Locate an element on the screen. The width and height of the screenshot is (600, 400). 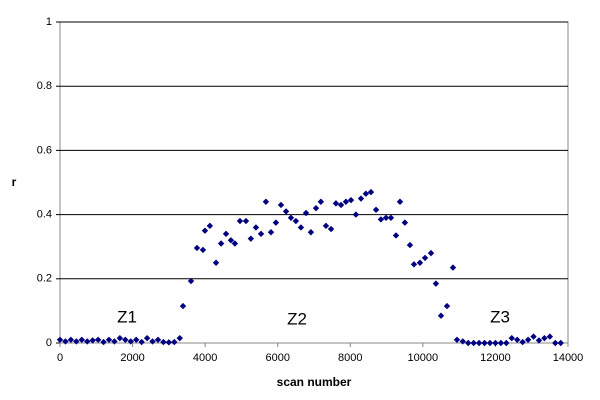
x-axis-label: scan number is located at coordinates (314, 382).